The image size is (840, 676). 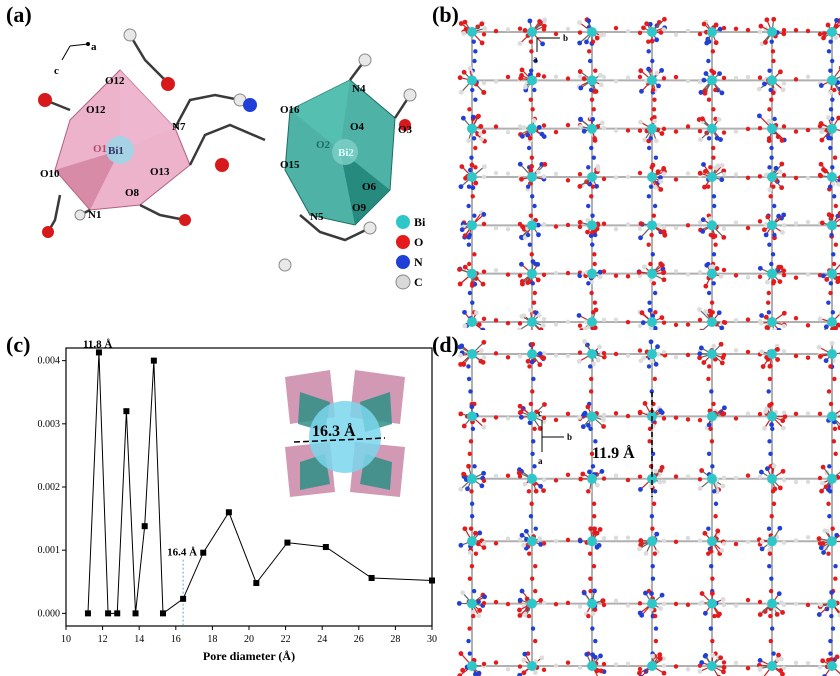 What do you see at coordinates (410, 252) in the screenshot?
I see `element-legend: Bi O N C` at bounding box center [410, 252].